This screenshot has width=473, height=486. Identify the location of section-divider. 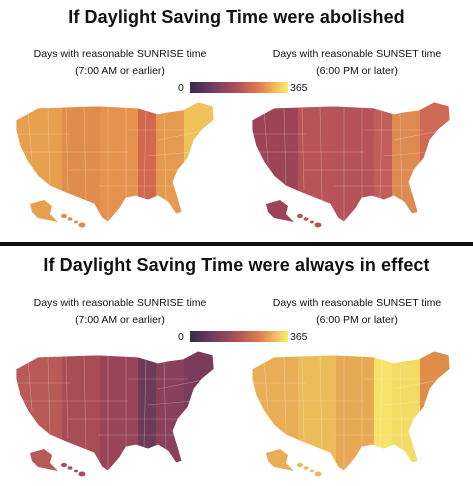
(236, 244).